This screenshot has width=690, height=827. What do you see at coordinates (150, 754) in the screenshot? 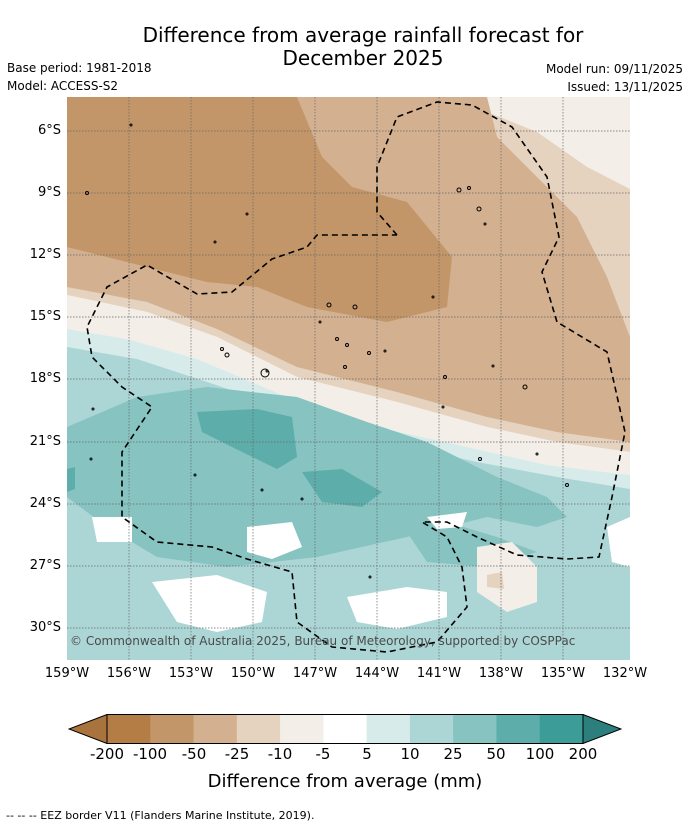
I see `colorbar-tick-1: -100` at bounding box center [150, 754].